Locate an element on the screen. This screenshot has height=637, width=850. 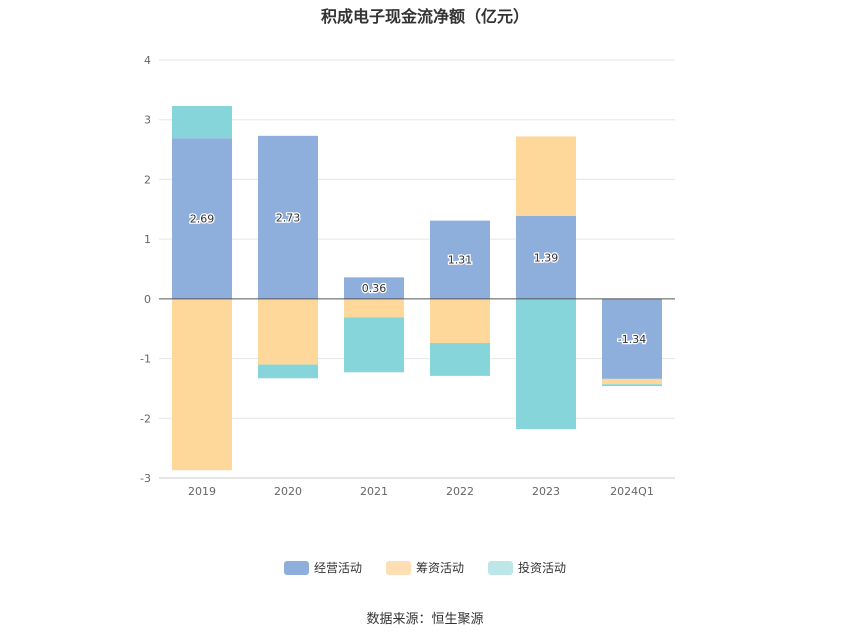
bar-operating-2019 is located at coordinates (202, 218).